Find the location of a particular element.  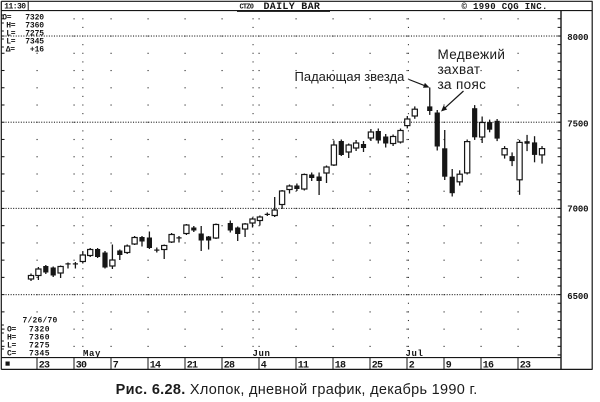

svg-text: 7 is located at coordinates (116, 365).